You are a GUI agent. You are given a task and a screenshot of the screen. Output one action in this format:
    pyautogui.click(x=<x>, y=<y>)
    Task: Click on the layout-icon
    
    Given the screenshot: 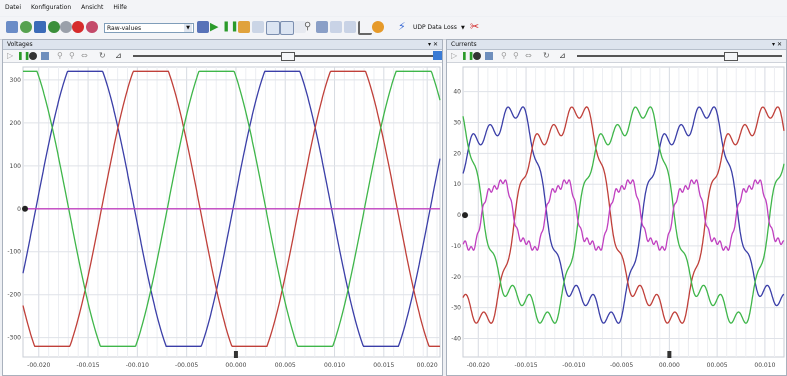 What is the action you would take?
    pyautogui.click(x=322, y=27)
    